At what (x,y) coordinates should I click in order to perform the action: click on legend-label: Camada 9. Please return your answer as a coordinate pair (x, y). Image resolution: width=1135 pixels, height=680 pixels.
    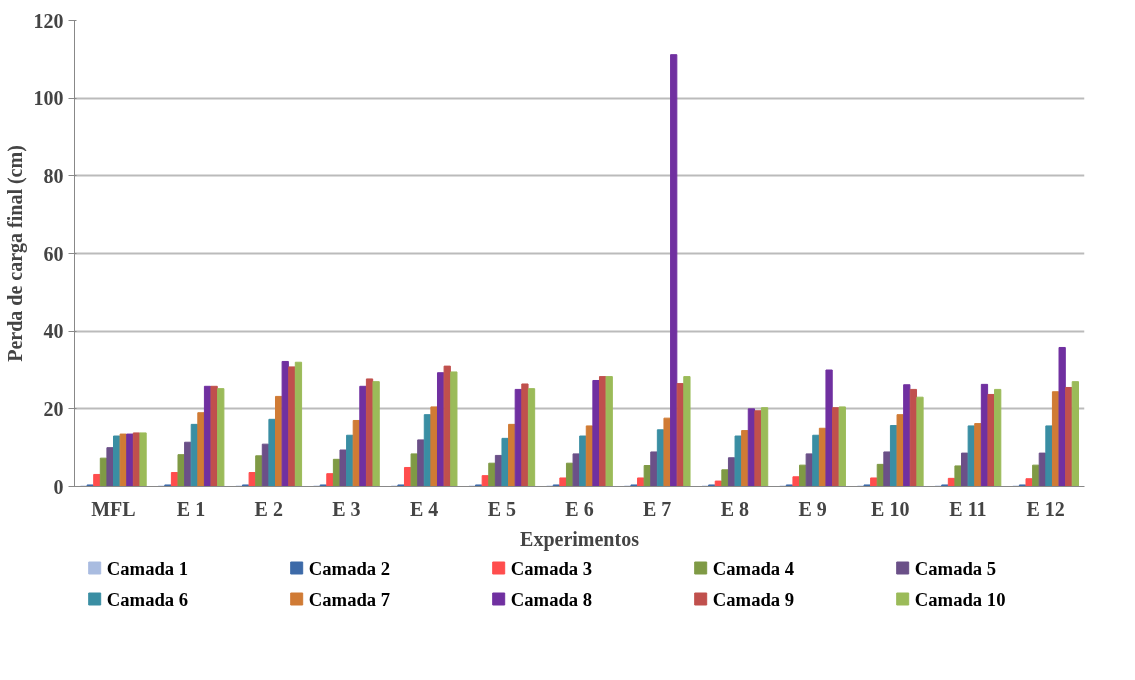
    Looking at the image, I should click on (753, 599).